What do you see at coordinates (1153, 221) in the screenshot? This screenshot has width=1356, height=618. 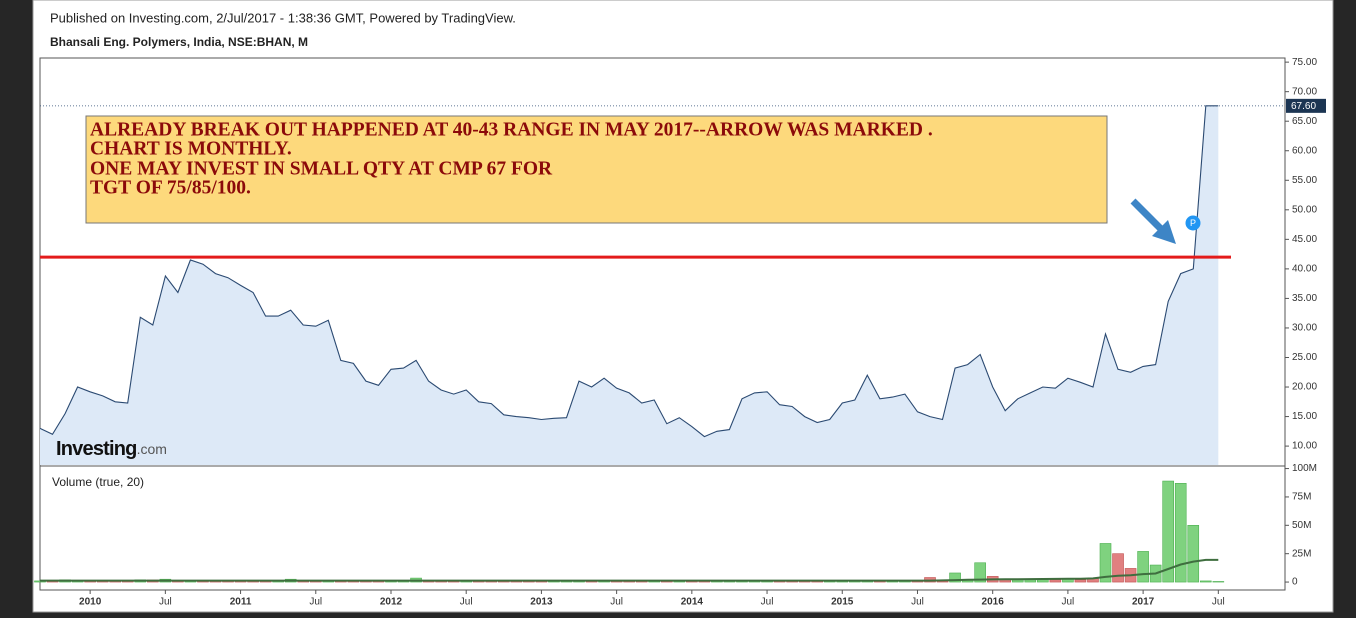 I see `arrow` at bounding box center [1153, 221].